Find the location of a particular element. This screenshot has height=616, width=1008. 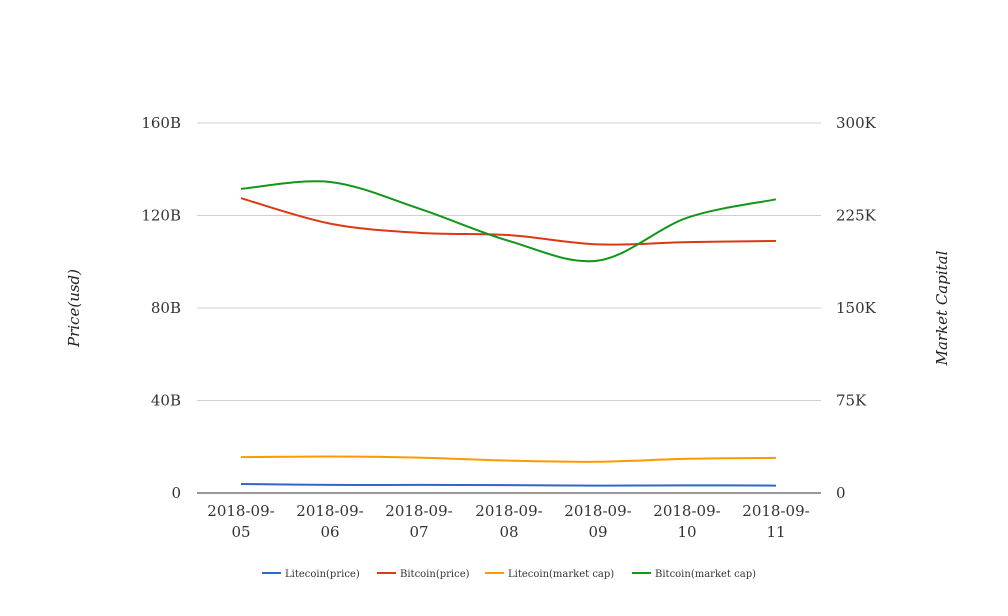

legend-label: Litecoin(price) is located at coordinates (322, 574).